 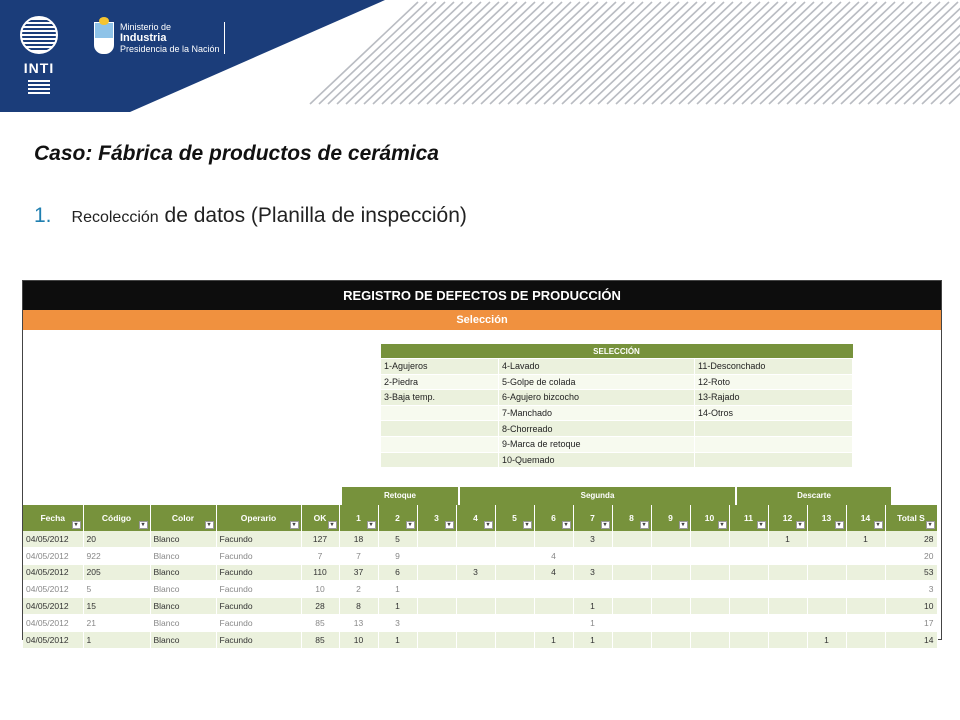 I want to click on total-cell: 10, so click(x=911, y=606).